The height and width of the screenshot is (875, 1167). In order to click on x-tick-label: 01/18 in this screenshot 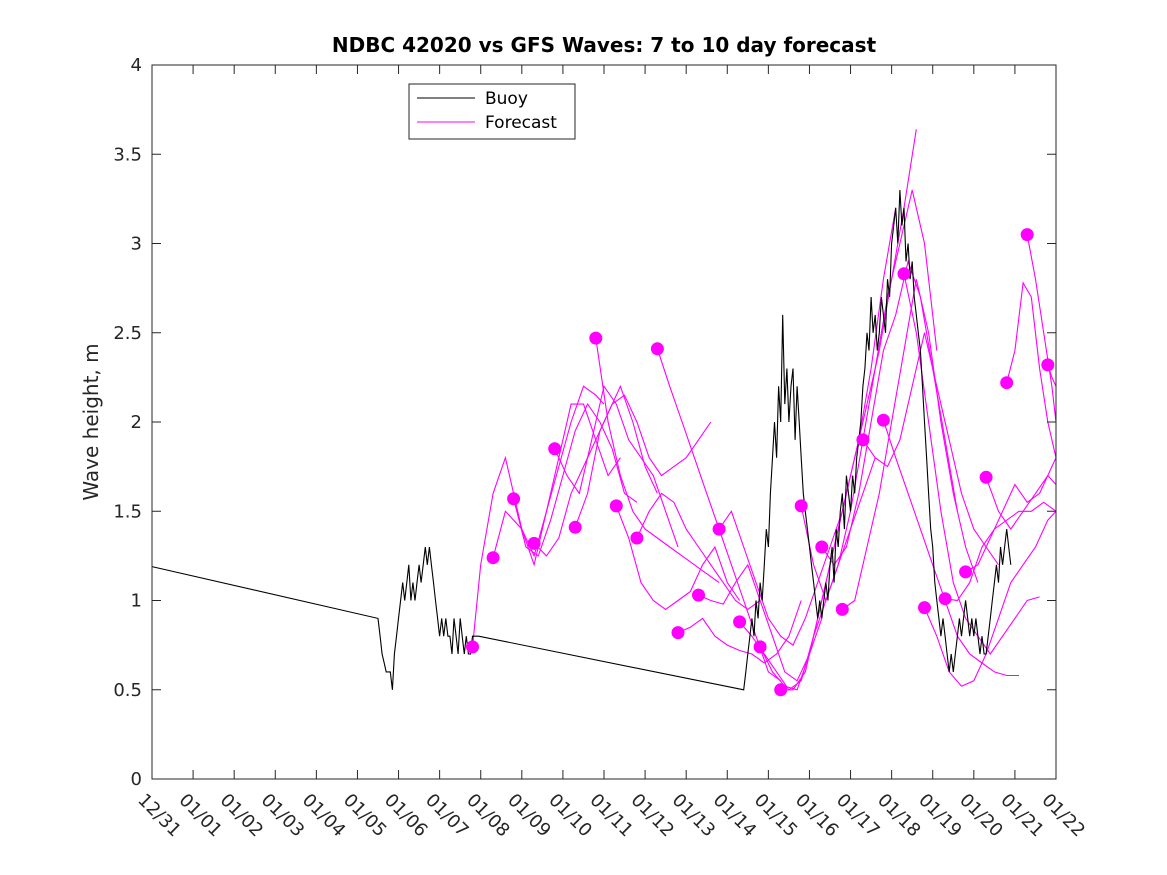, I will do `click(899, 816)`.